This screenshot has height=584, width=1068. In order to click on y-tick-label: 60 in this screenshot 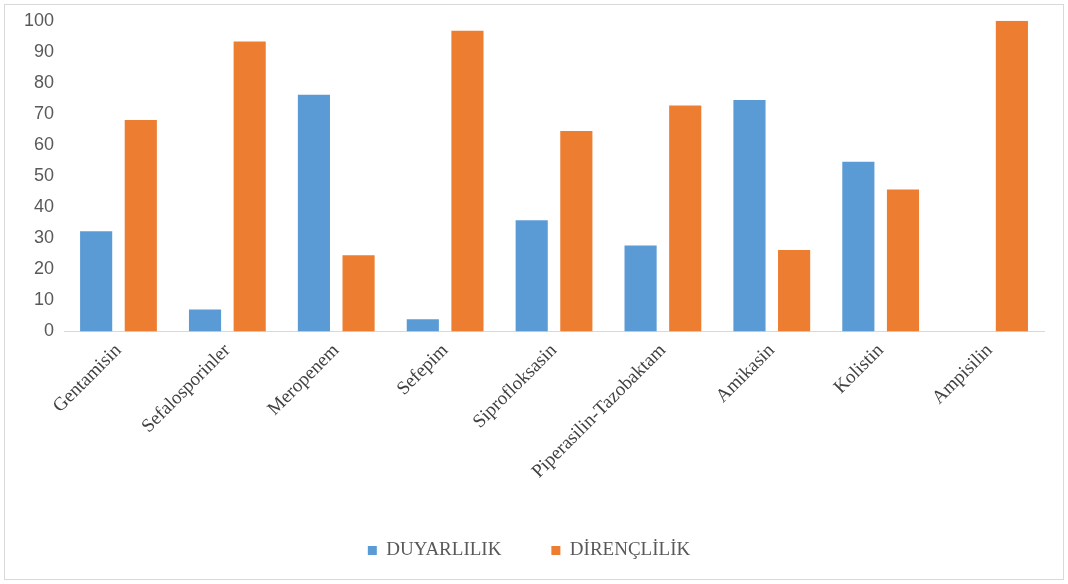, I will do `click(44, 144)`.